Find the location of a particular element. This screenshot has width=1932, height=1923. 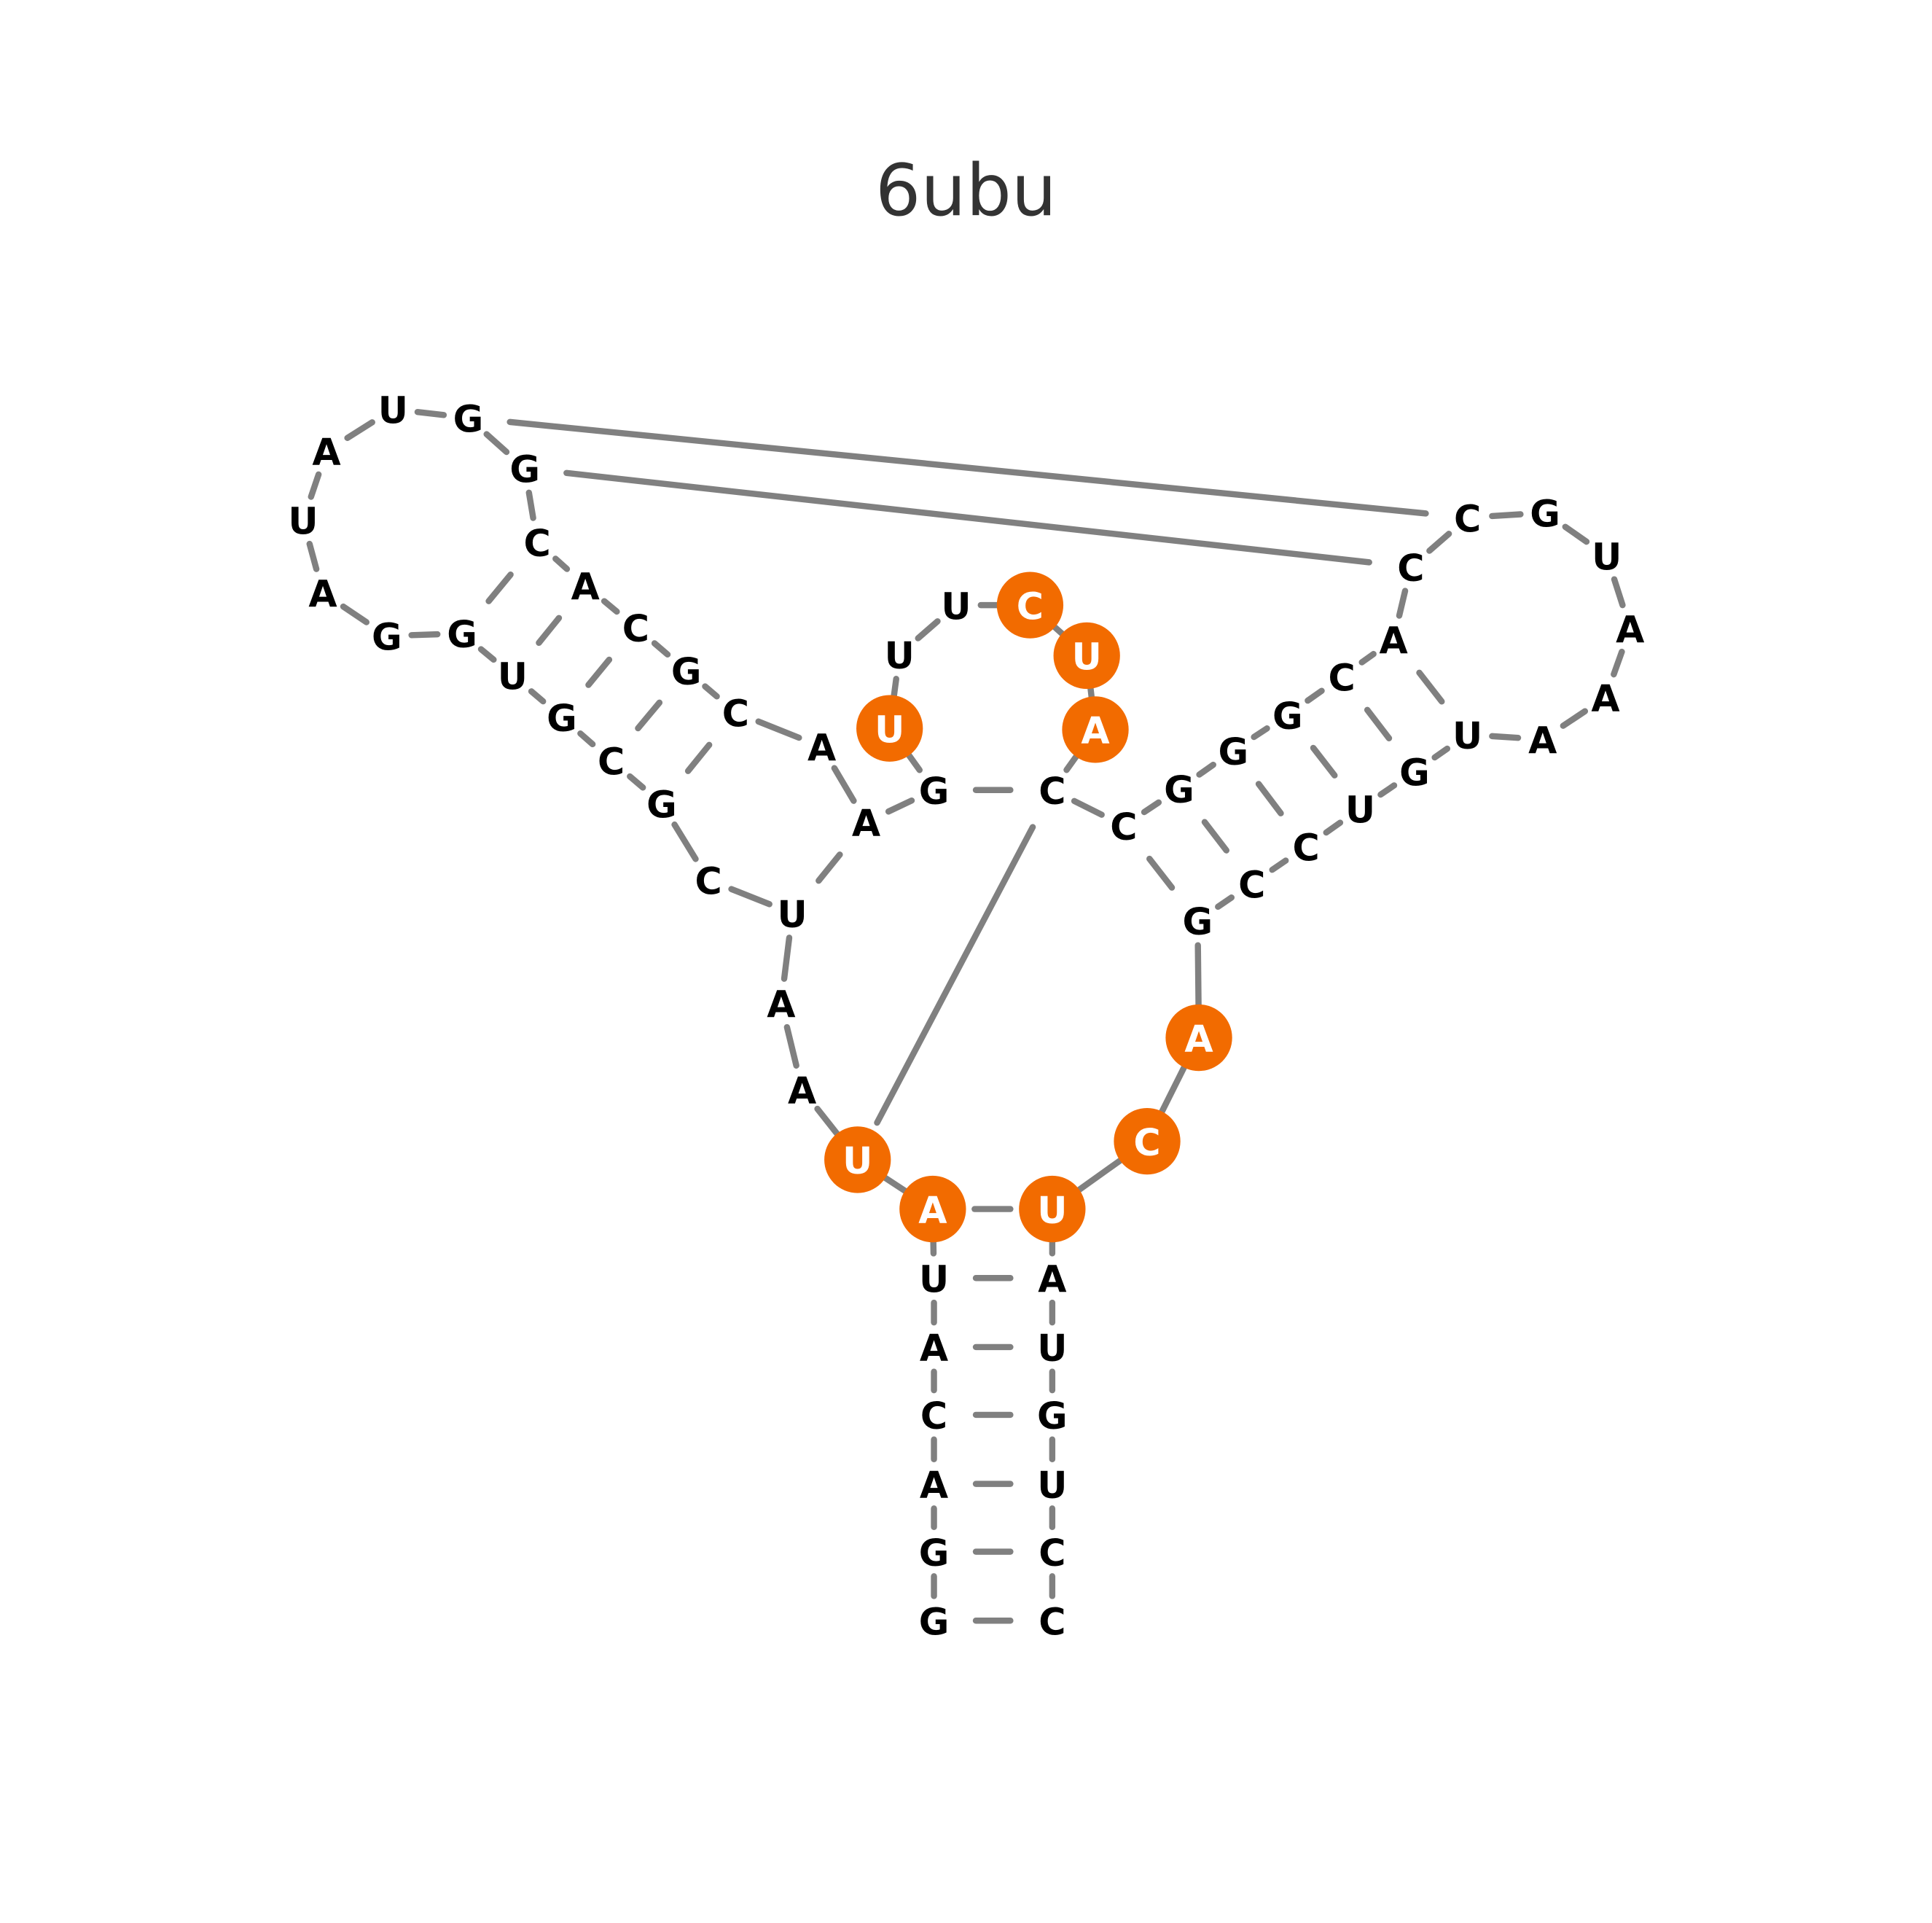

title: 6ubu is located at coordinates (966, 191).